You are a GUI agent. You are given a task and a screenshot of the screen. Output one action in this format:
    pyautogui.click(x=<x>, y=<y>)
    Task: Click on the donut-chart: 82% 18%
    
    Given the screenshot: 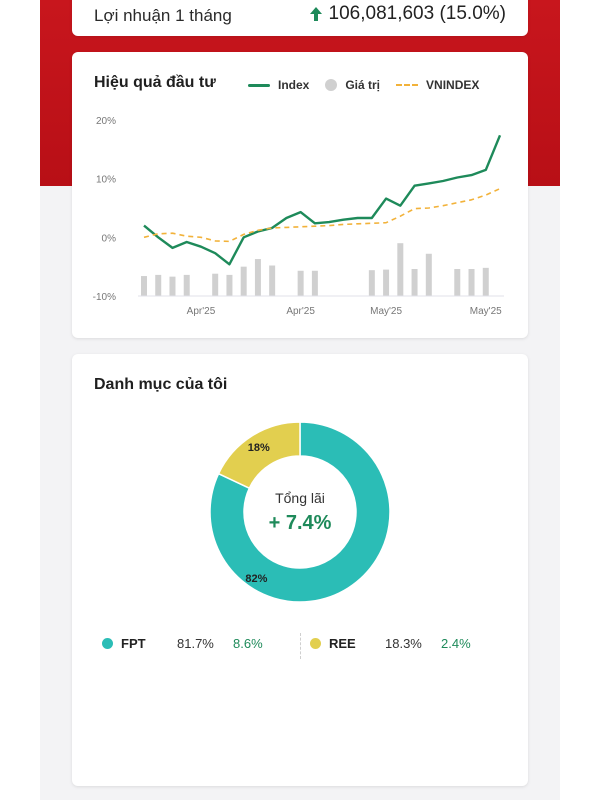 What is the action you would take?
    pyautogui.click(x=300, y=512)
    